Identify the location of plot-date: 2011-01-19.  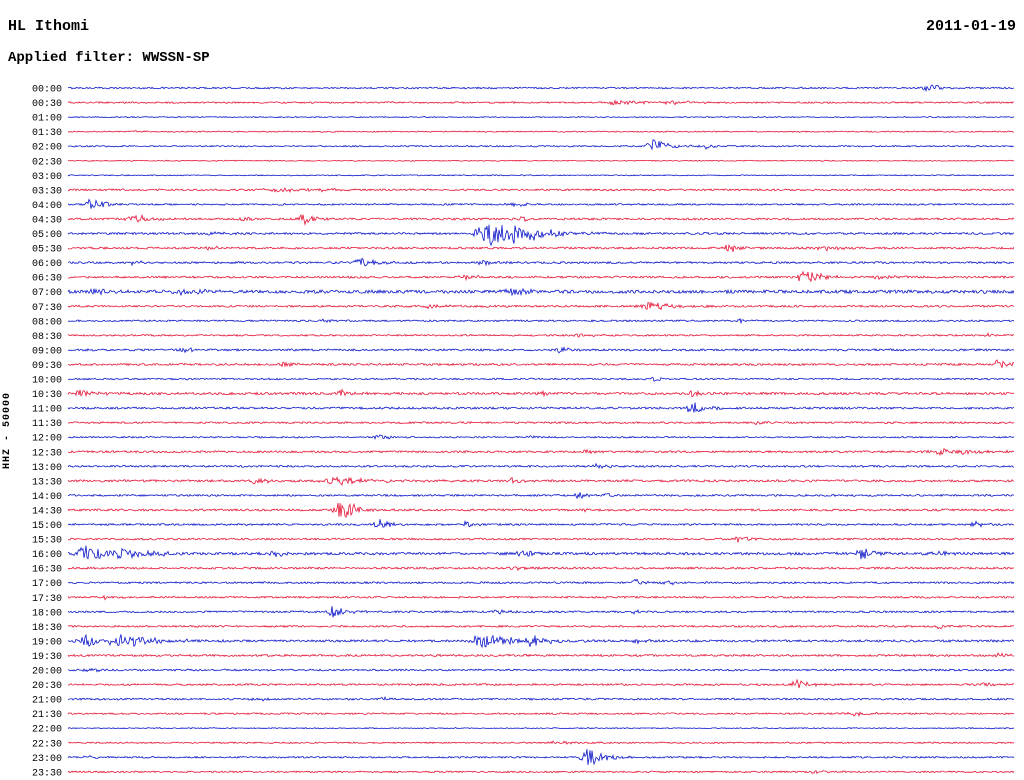
(970, 26).